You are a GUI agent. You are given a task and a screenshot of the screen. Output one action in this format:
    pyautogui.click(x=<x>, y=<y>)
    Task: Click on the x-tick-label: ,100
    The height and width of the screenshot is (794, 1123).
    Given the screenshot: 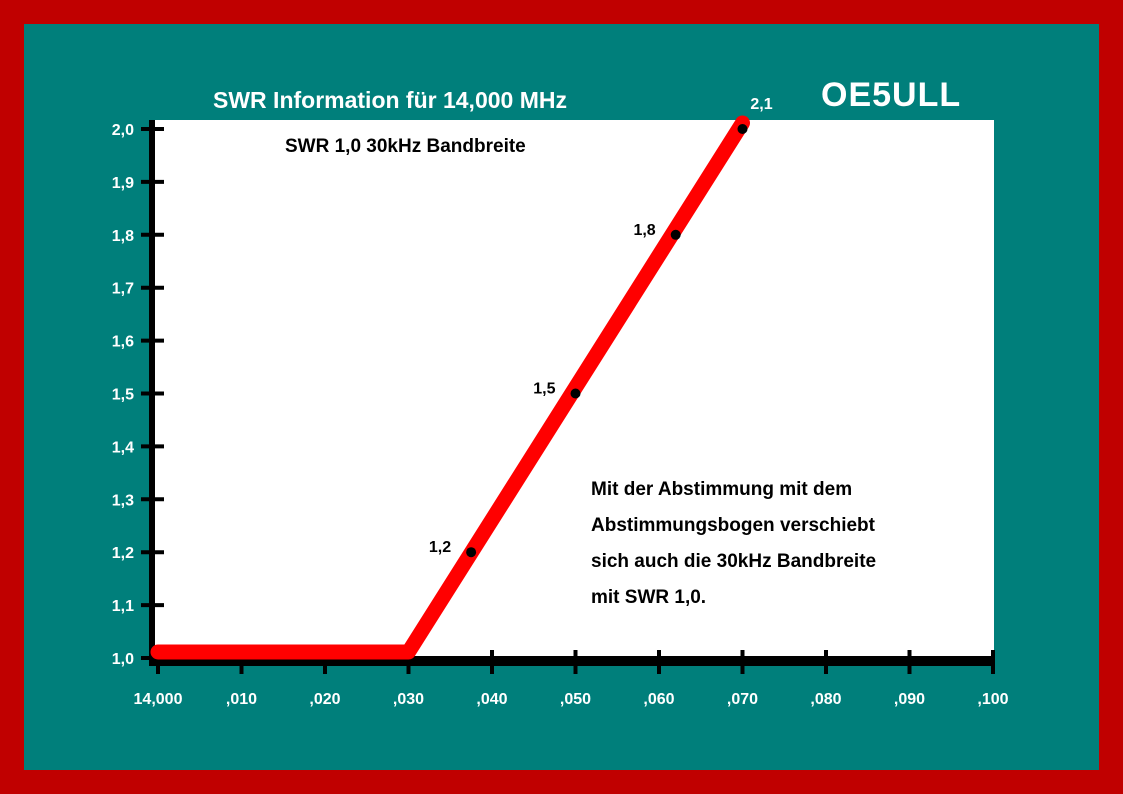 What is the action you would take?
    pyautogui.click(x=992, y=699)
    